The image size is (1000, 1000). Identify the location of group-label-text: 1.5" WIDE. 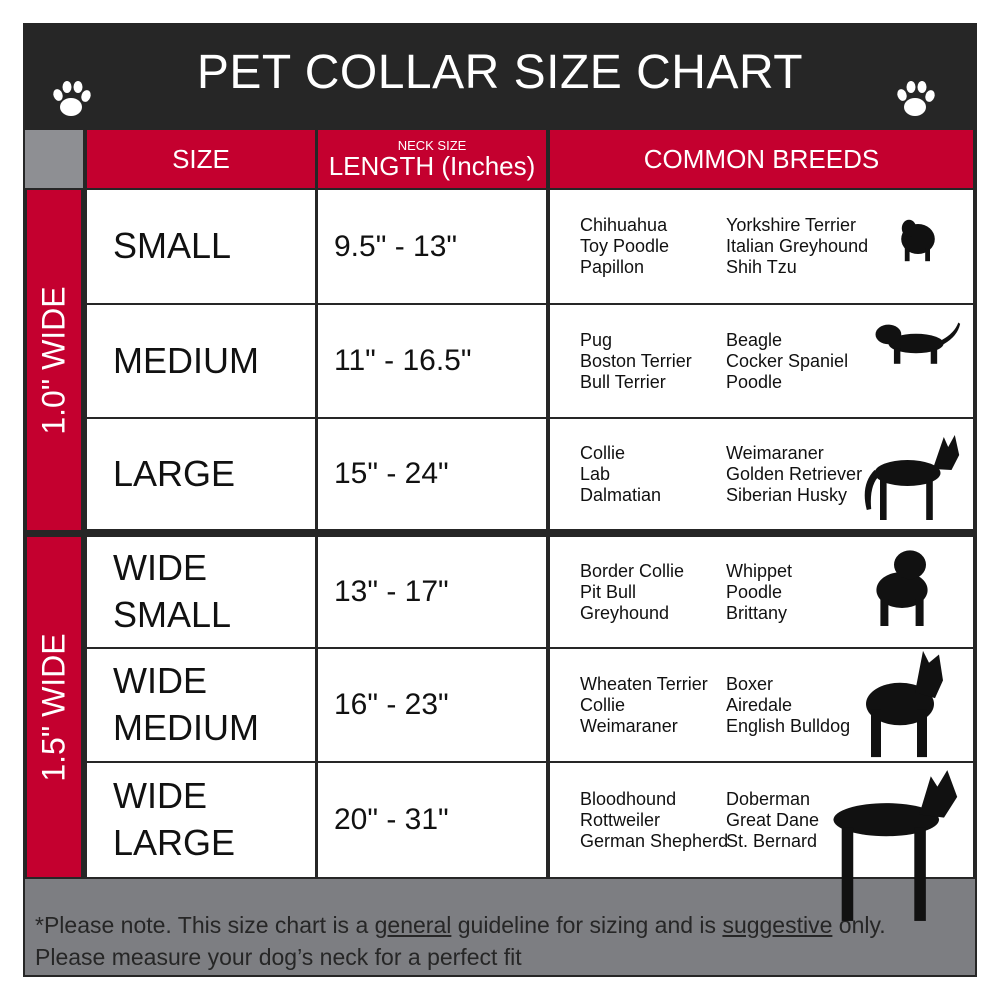
(53, 707).